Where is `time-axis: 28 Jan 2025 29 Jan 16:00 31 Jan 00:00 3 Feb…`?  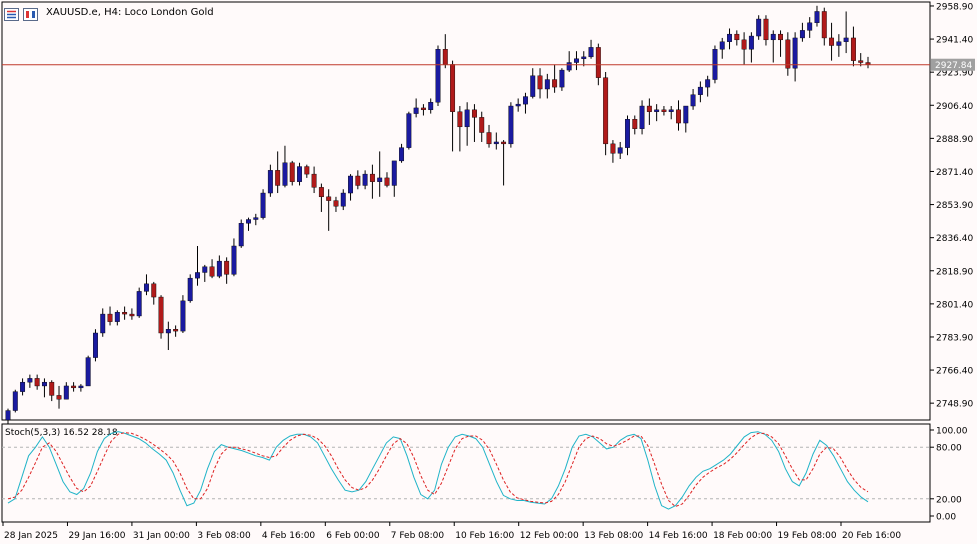
time-axis: 28 Jan 2025 29 Jan 16:00 31 Jan 00:00 3 Feb… is located at coordinates (451, 531).